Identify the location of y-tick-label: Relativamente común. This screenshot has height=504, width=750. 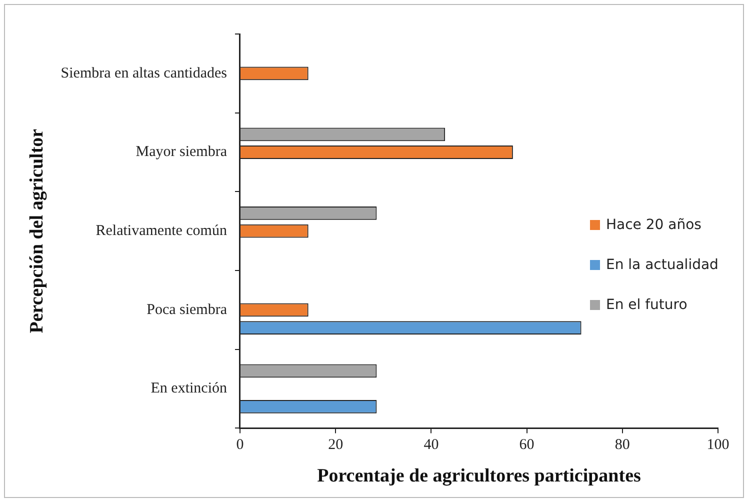
(162, 231).